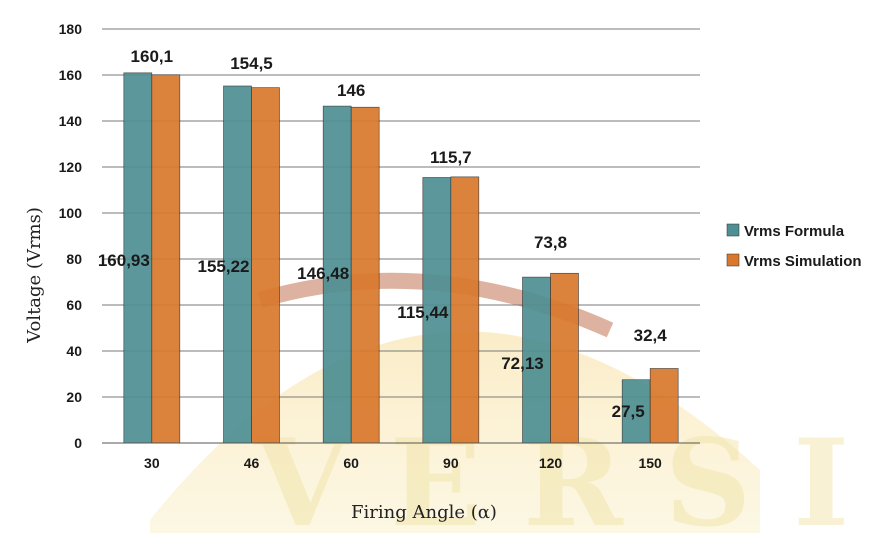 Image resolution: width=889 pixels, height=533 pixels. What do you see at coordinates (78, 443) in the screenshot?
I see `y-tick-label: 0` at bounding box center [78, 443].